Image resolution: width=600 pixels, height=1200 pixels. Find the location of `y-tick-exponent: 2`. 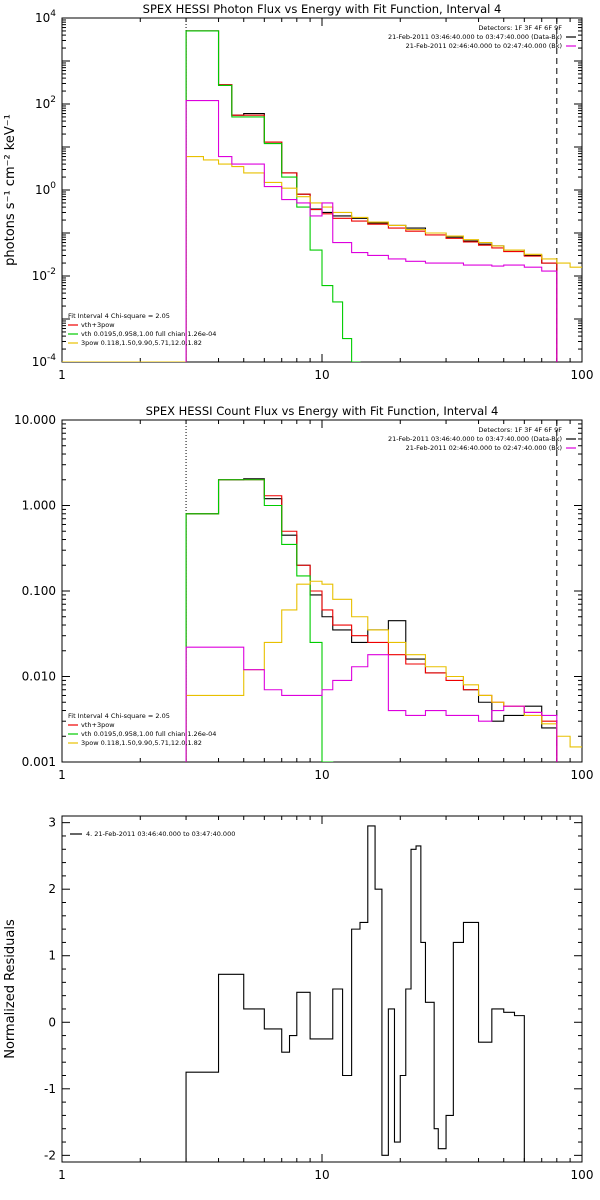

y-tick-exponent: 2 is located at coordinates (53, 100).